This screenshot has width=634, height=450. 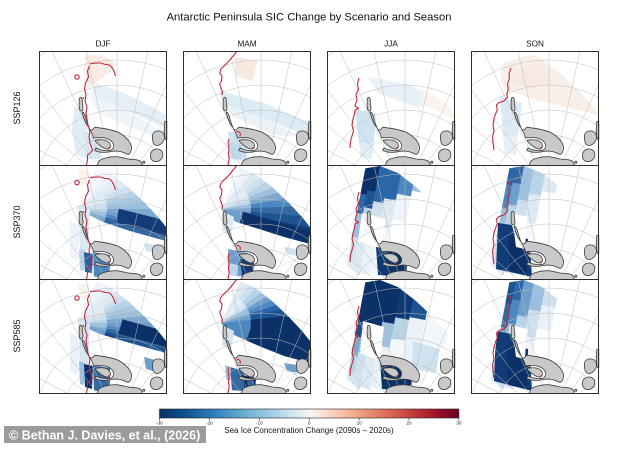 What do you see at coordinates (535, 43) in the screenshot?
I see `svg-text: SON` at bounding box center [535, 43].